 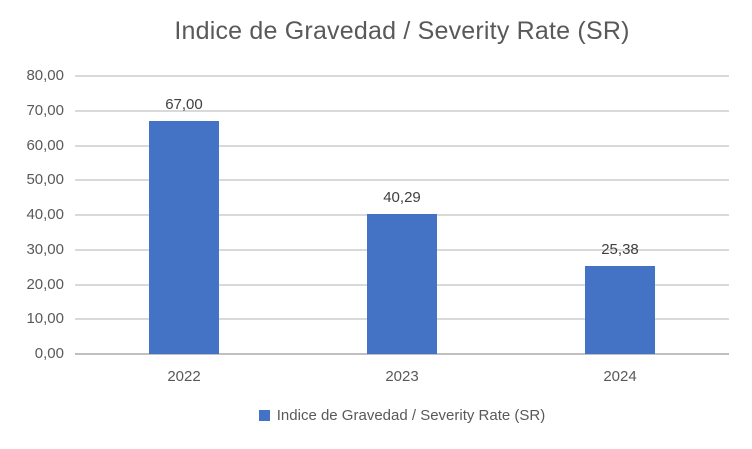 What do you see at coordinates (45, 75) in the screenshot?
I see `y-tick-label: 80,00` at bounding box center [45, 75].